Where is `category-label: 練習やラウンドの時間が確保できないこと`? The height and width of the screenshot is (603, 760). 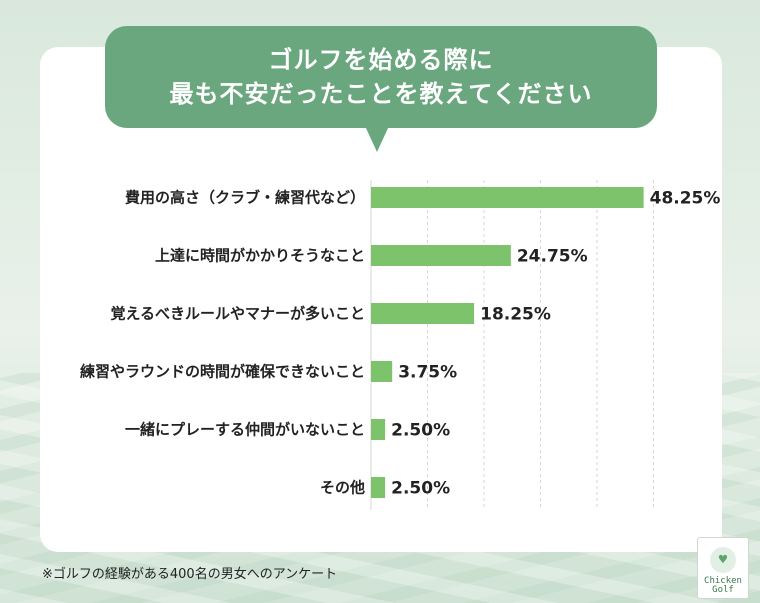
category-label: 練習やラウンドの時間が確保できないこと is located at coordinates (222, 372).